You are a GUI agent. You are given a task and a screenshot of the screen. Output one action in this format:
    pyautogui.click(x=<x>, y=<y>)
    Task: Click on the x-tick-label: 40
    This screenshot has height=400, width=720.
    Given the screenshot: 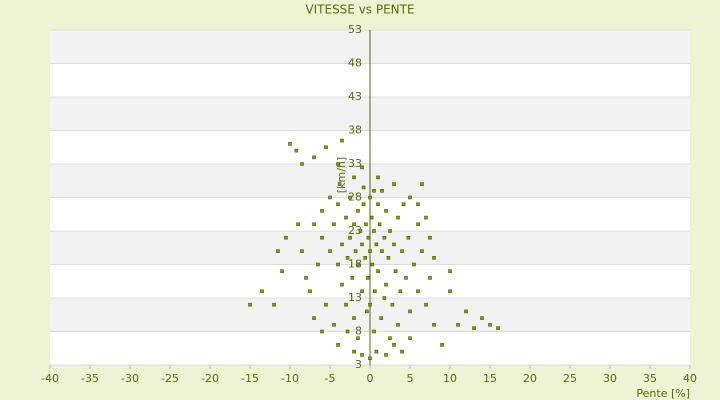 What is the action you would take?
    pyautogui.click(x=690, y=378)
    